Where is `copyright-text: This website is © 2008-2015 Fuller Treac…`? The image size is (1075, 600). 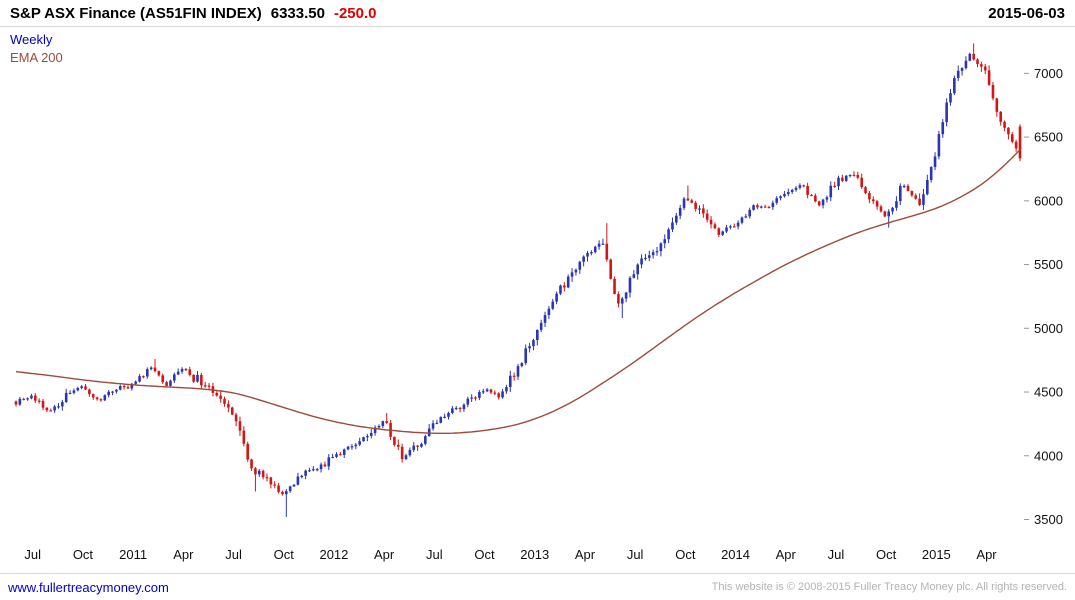
copyright-text: This website is © 2008-2015 Fuller Treac… is located at coordinates (889, 587).